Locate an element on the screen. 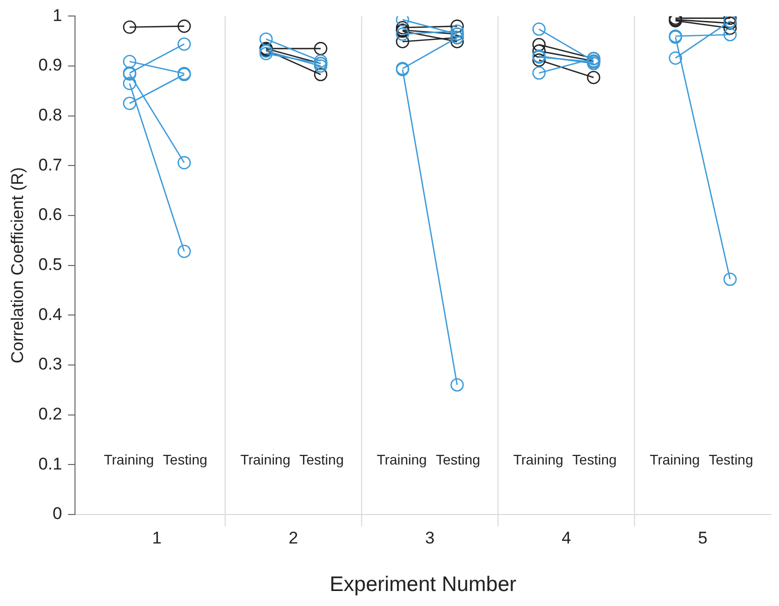  x-tick-label: 5 is located at coordinates (703, 538).